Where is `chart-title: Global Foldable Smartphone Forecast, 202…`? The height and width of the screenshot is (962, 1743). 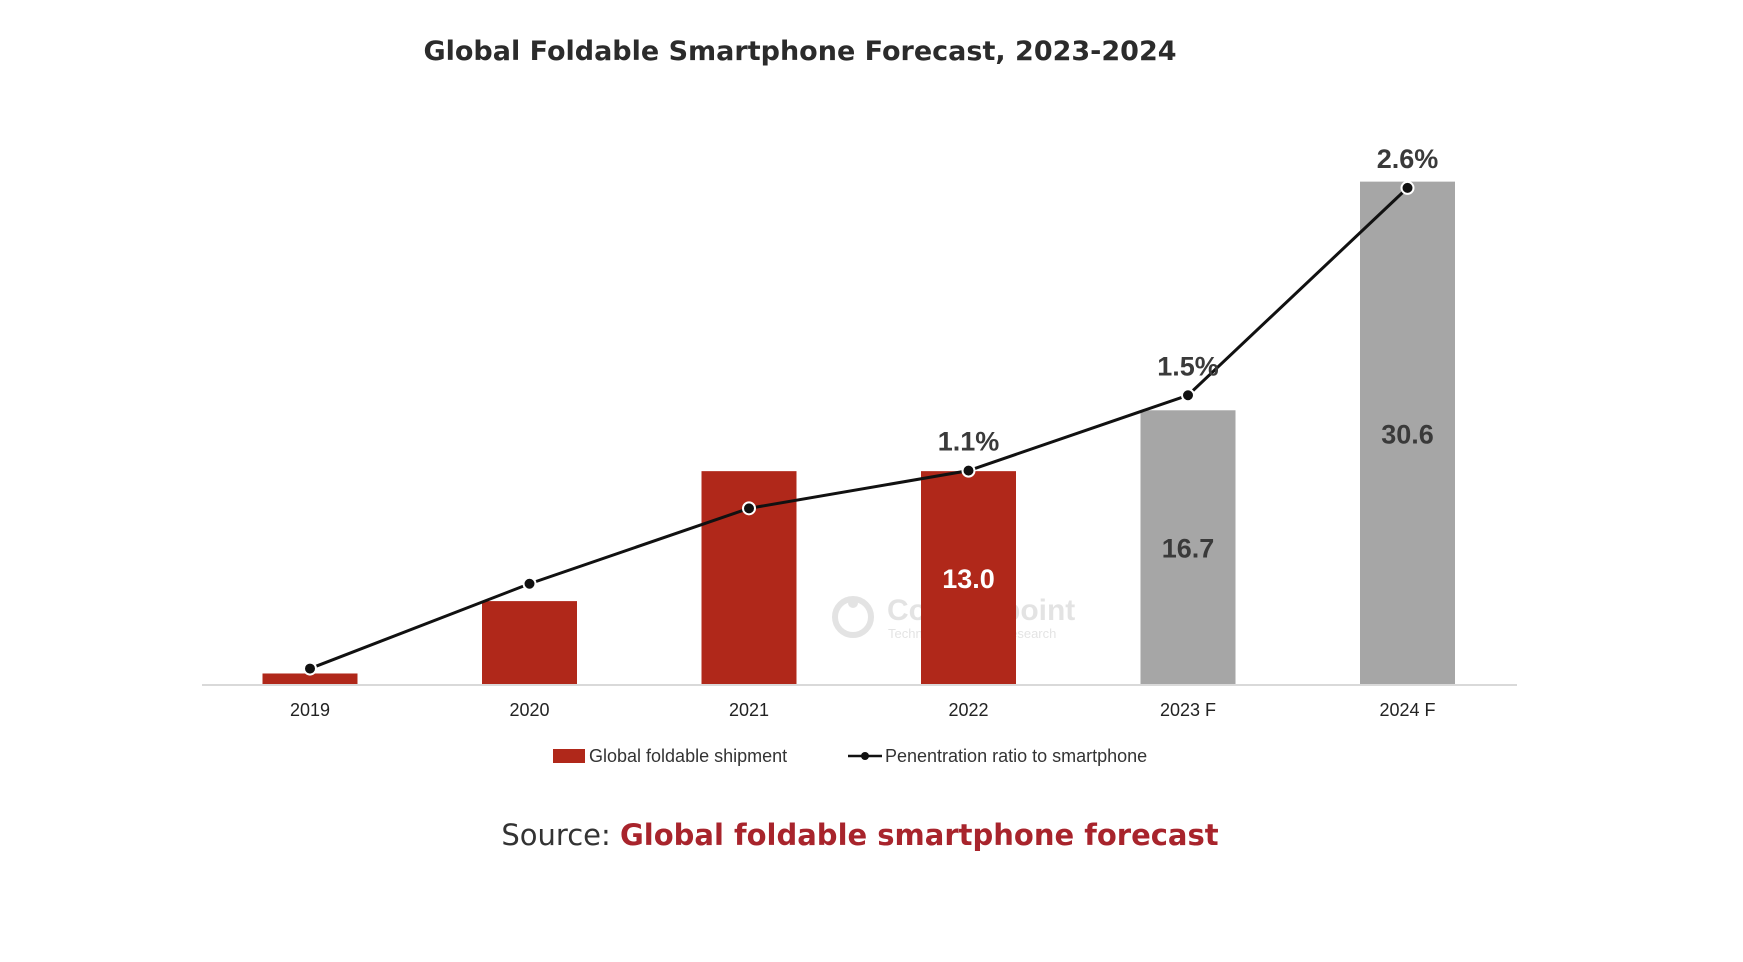
chart-title: Global Foldable Smartphone Forecast, 202… is located at coordinates (800, 51).